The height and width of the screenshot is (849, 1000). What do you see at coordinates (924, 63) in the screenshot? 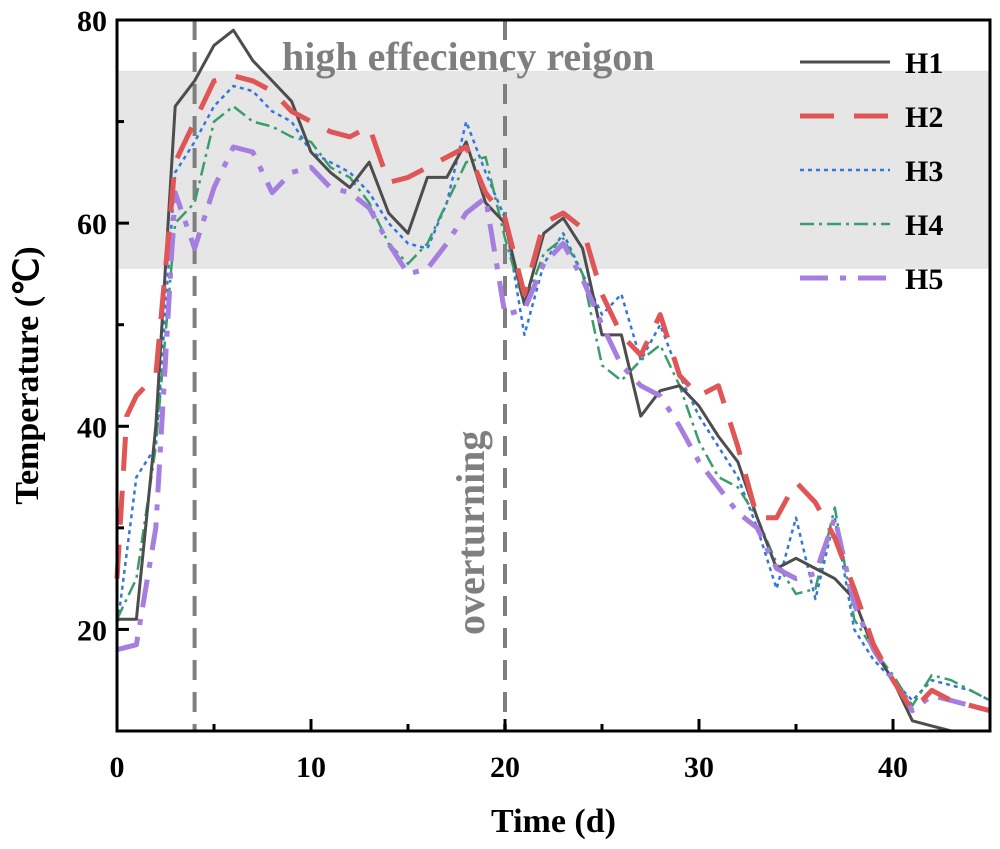
I see `legend-label-h1: H1` at bounding box center [924, 63].